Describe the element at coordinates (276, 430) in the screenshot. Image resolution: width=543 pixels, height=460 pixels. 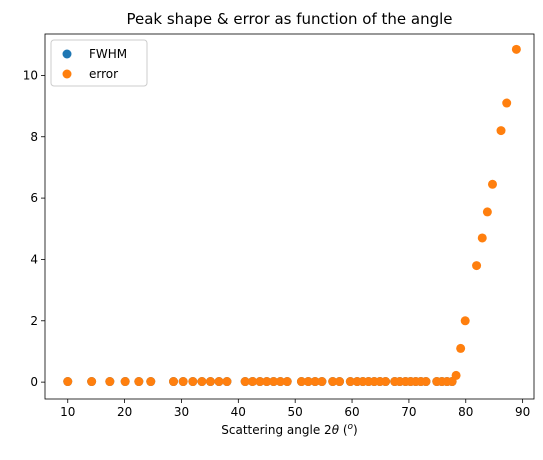
I see `x-axis-label-prefix: Scattering angle 2` at that location.